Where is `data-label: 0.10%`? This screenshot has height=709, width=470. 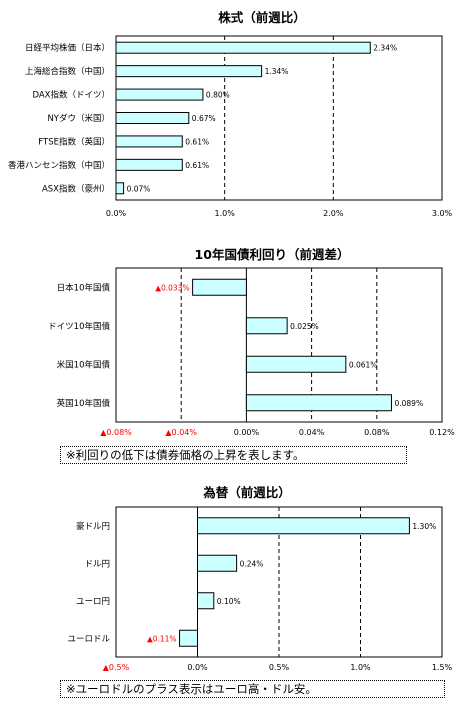 data-label: 0.10% is located at coordinates (229, 601).